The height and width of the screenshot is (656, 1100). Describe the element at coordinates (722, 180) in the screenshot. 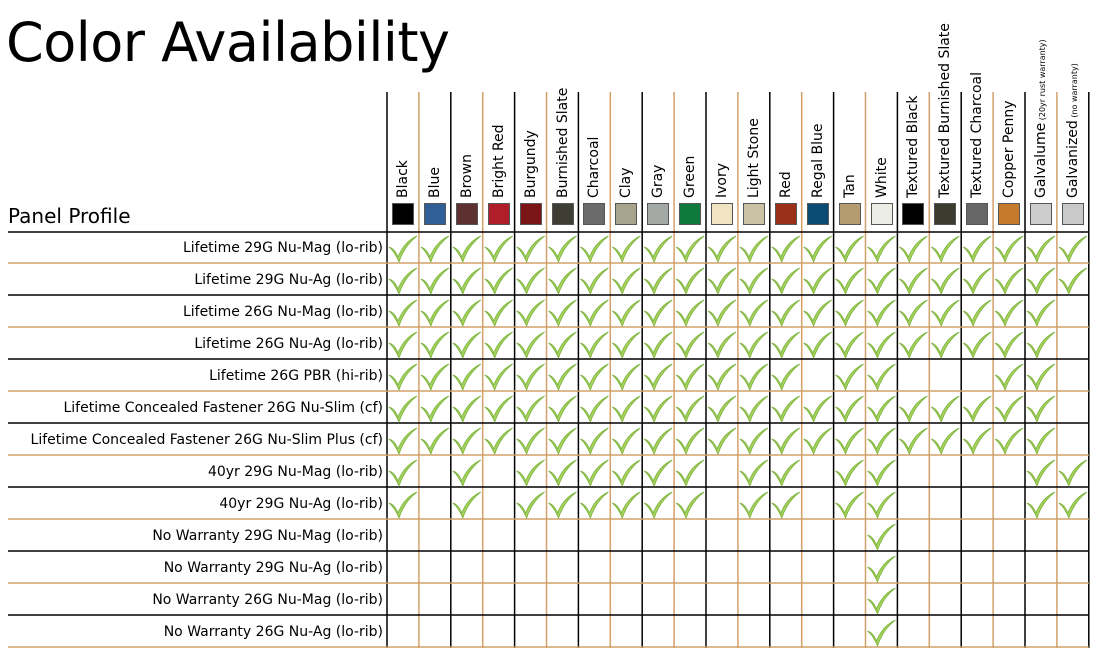

I see `color-header: Ivory` at that location.